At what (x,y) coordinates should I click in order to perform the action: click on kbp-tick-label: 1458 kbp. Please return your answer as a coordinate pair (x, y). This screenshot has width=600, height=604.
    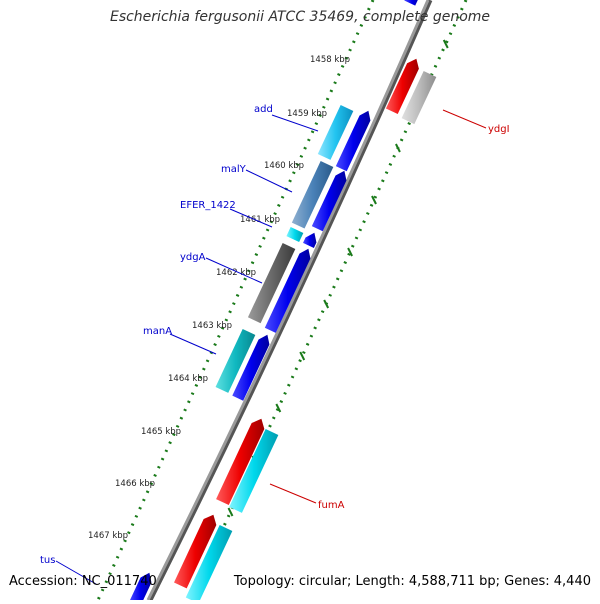
    Looking at the image, I should click on (330, 60).